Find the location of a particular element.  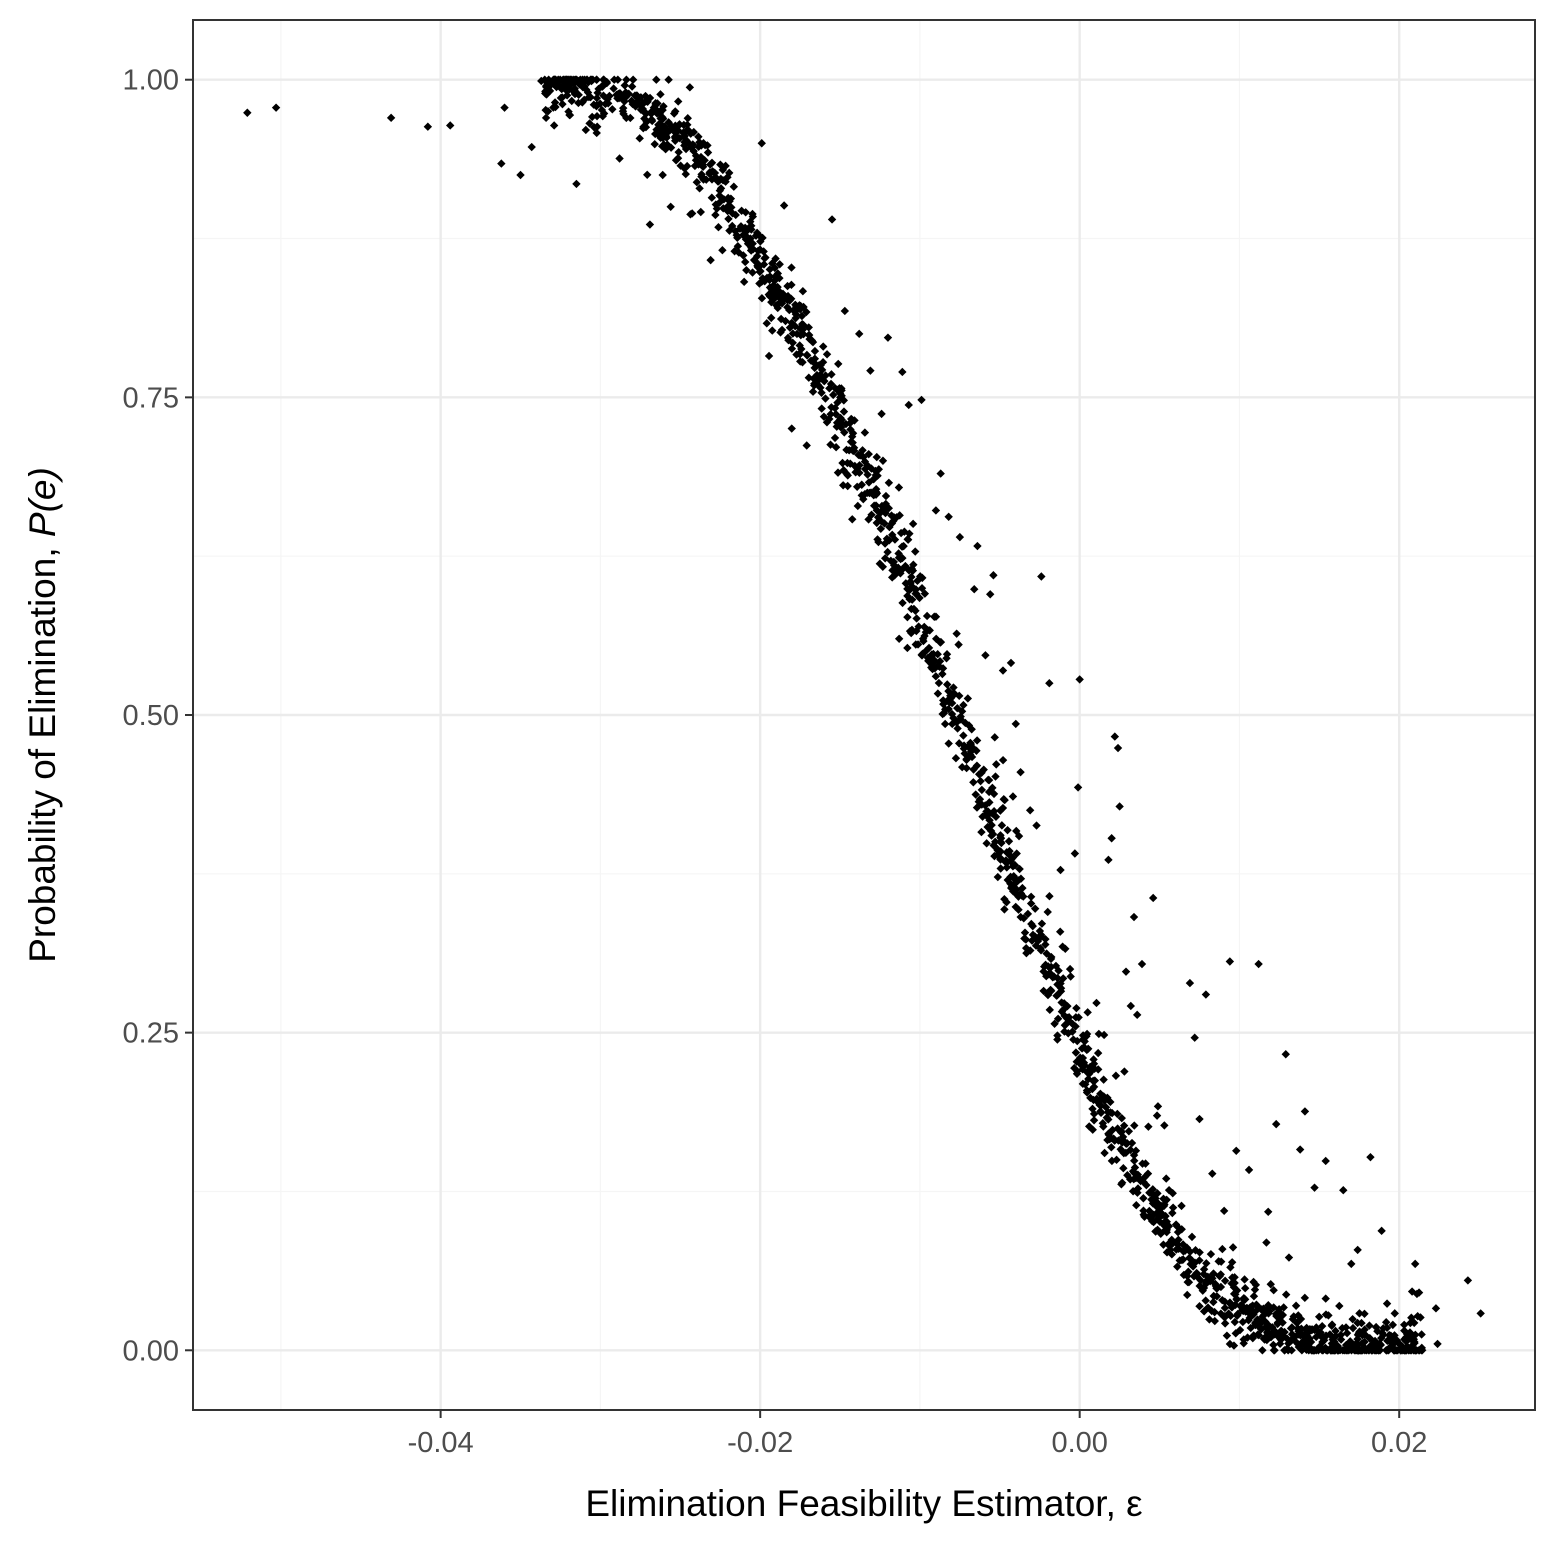

y-tick-label: 0.00 is located at coordinates (151, 1351).